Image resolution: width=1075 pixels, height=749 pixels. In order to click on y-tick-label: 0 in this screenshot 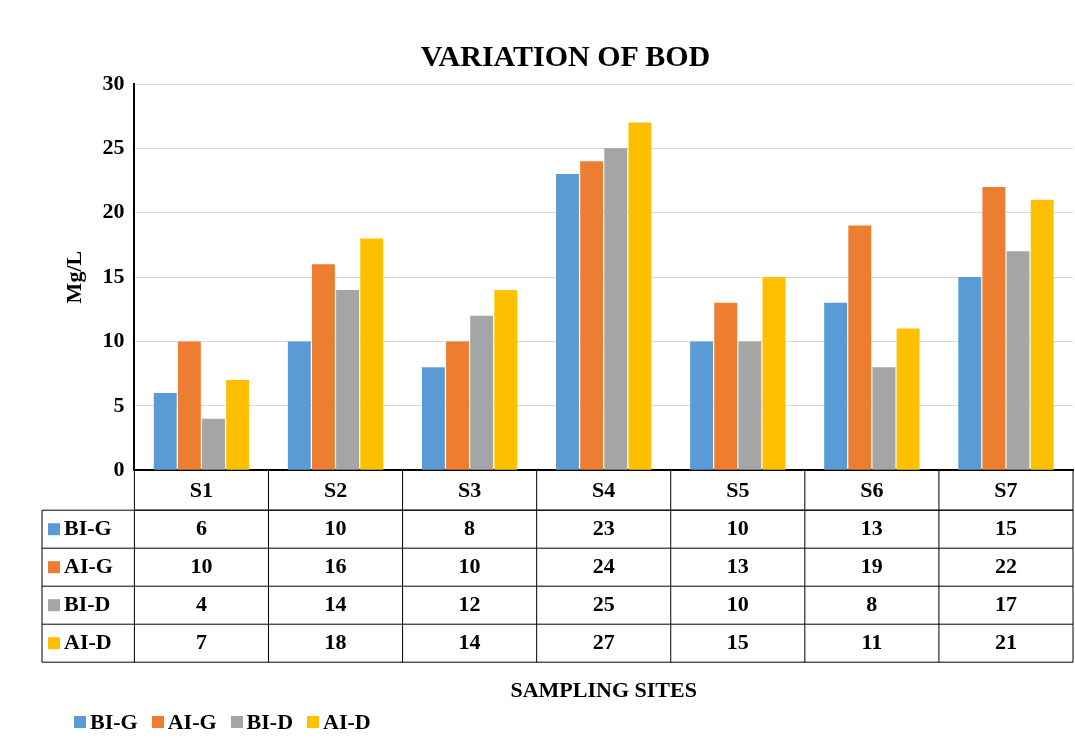, I will do `click(119, 468)`.